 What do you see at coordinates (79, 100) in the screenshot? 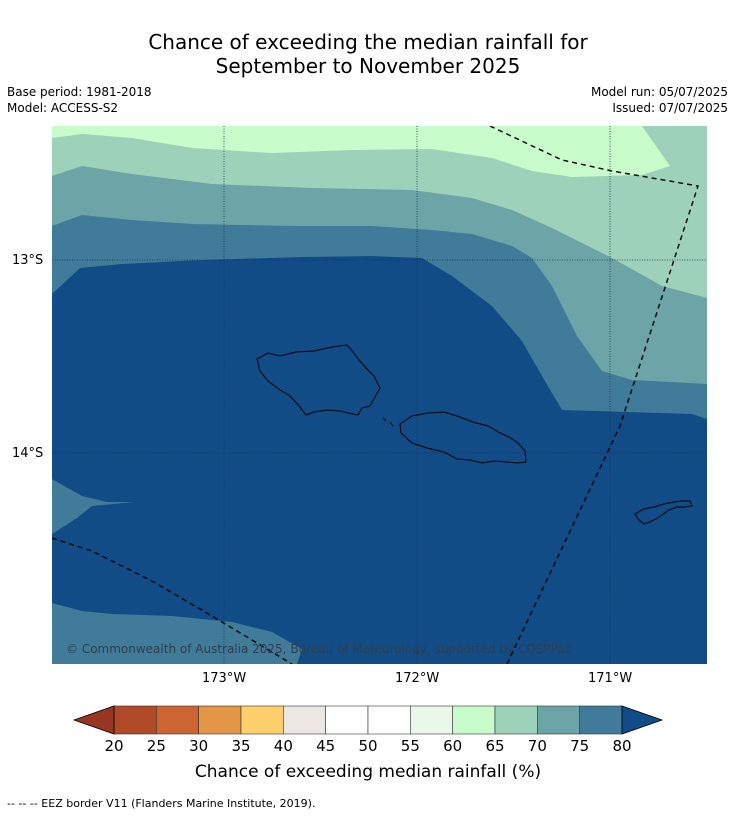
I see `meta-left: Base period: 1981-2018 Model: ACCESS-S2` at bounding box center [79, 100].